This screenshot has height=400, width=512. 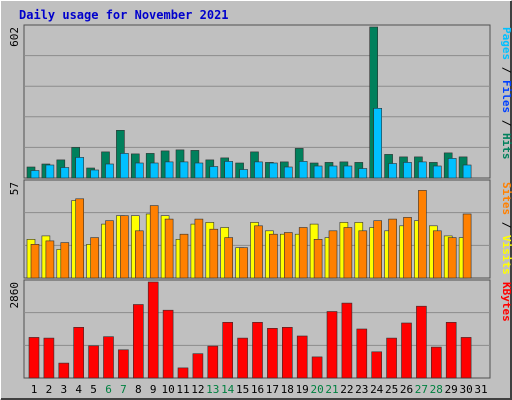 What do you see at coordinates (228, 389) in the screenshot?
I see `x-tick-label: 14` at bounding box center [228, 389].